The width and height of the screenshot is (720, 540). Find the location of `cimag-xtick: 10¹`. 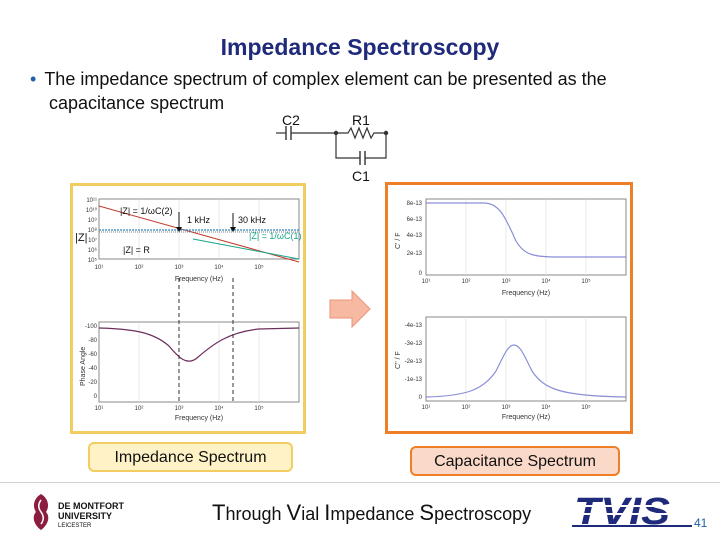

cimag-xtick: 10¹ is located at coordinates (426, 408).